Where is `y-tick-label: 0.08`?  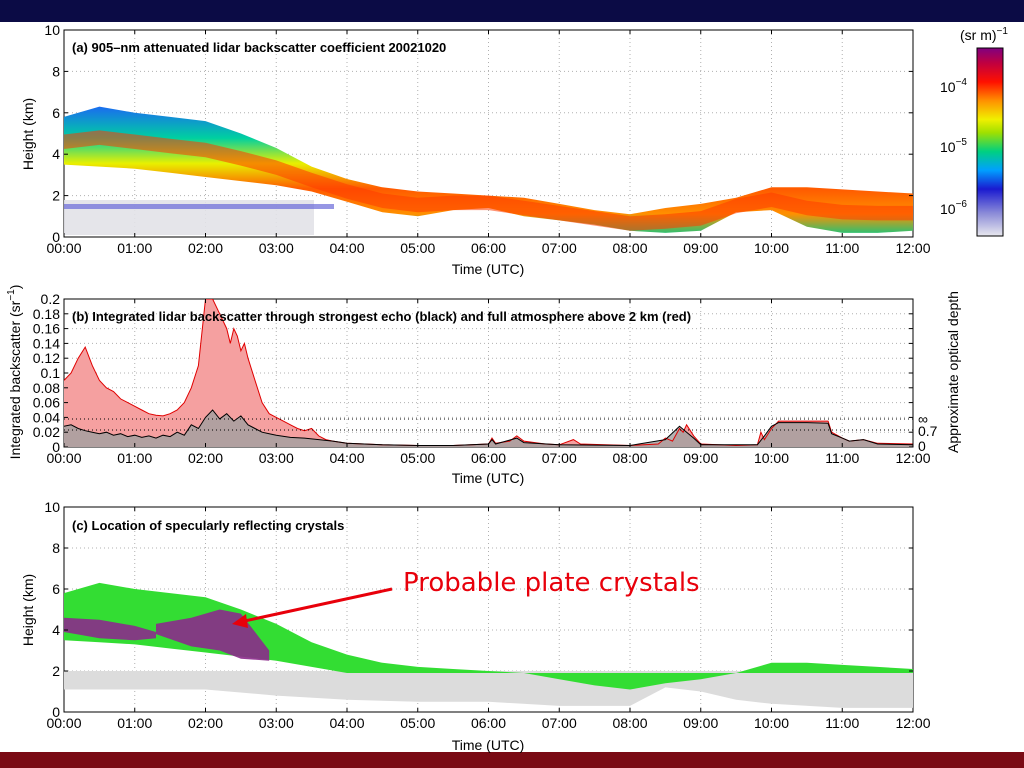 y-tick-label: 0.08 is located at coordinates (46, 388).